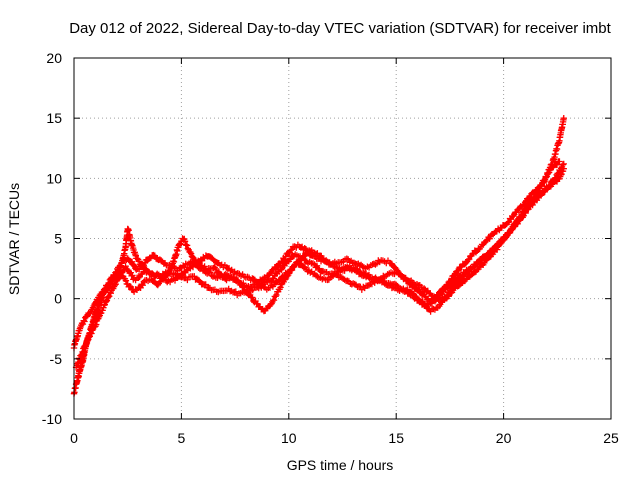  Describe the element at coordinates (58, 299) in the screenshot. I see `y-tick-label: 0` at that location.